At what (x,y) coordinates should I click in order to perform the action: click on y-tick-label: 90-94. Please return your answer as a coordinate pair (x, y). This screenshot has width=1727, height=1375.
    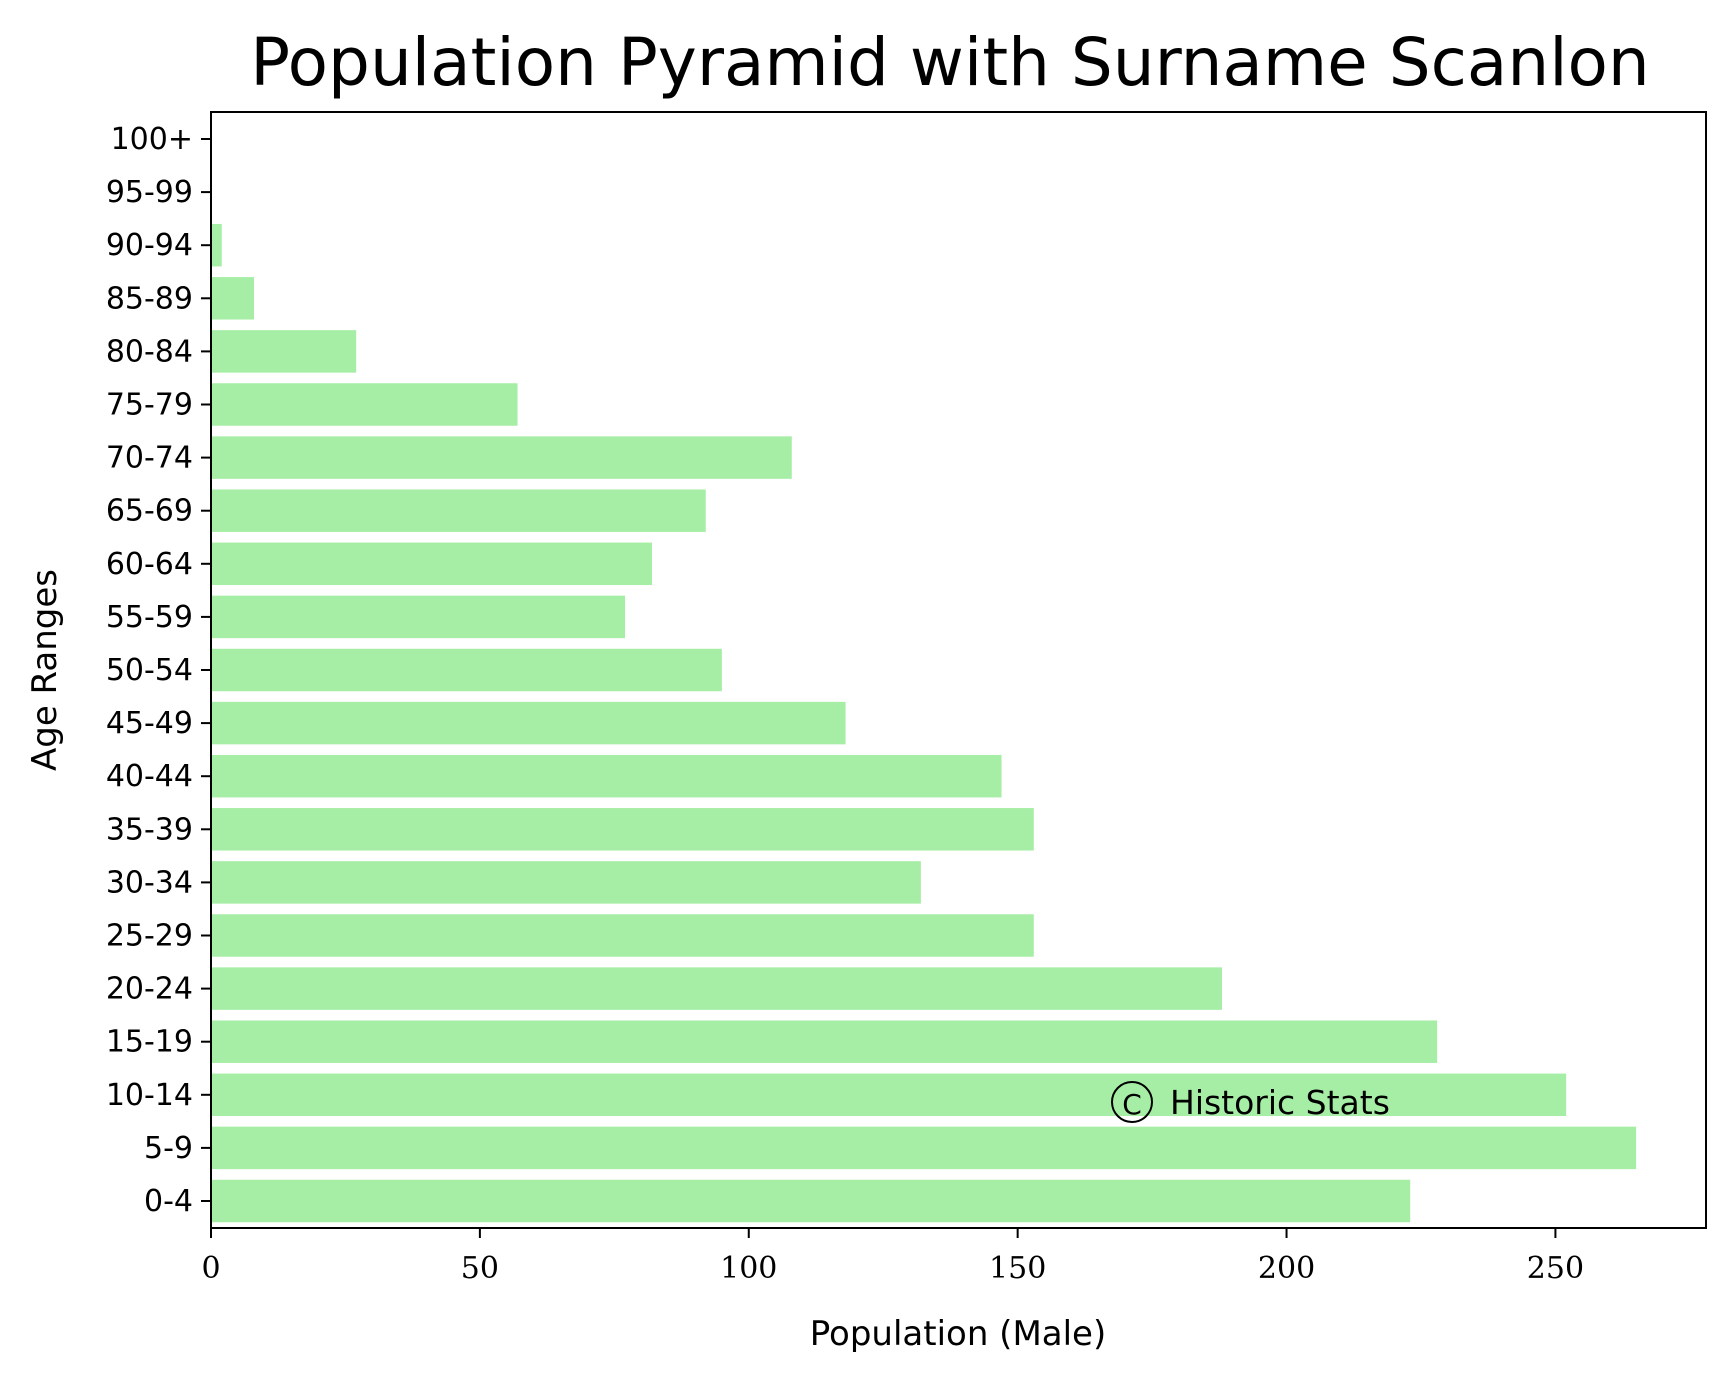
    Looking at the image, I should click on (149, 245).